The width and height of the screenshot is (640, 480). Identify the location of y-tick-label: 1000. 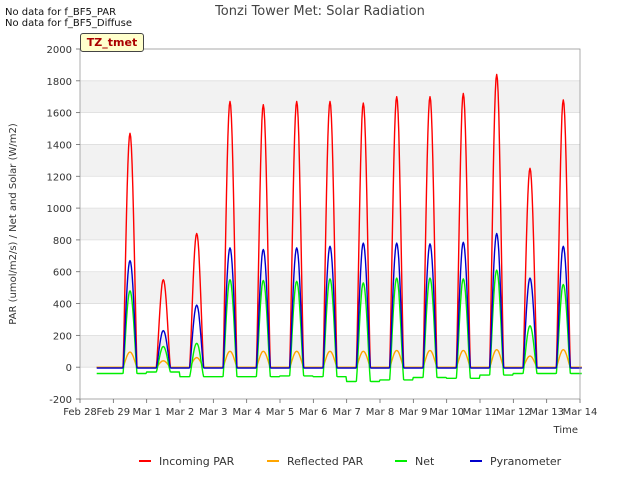
(59, 209).